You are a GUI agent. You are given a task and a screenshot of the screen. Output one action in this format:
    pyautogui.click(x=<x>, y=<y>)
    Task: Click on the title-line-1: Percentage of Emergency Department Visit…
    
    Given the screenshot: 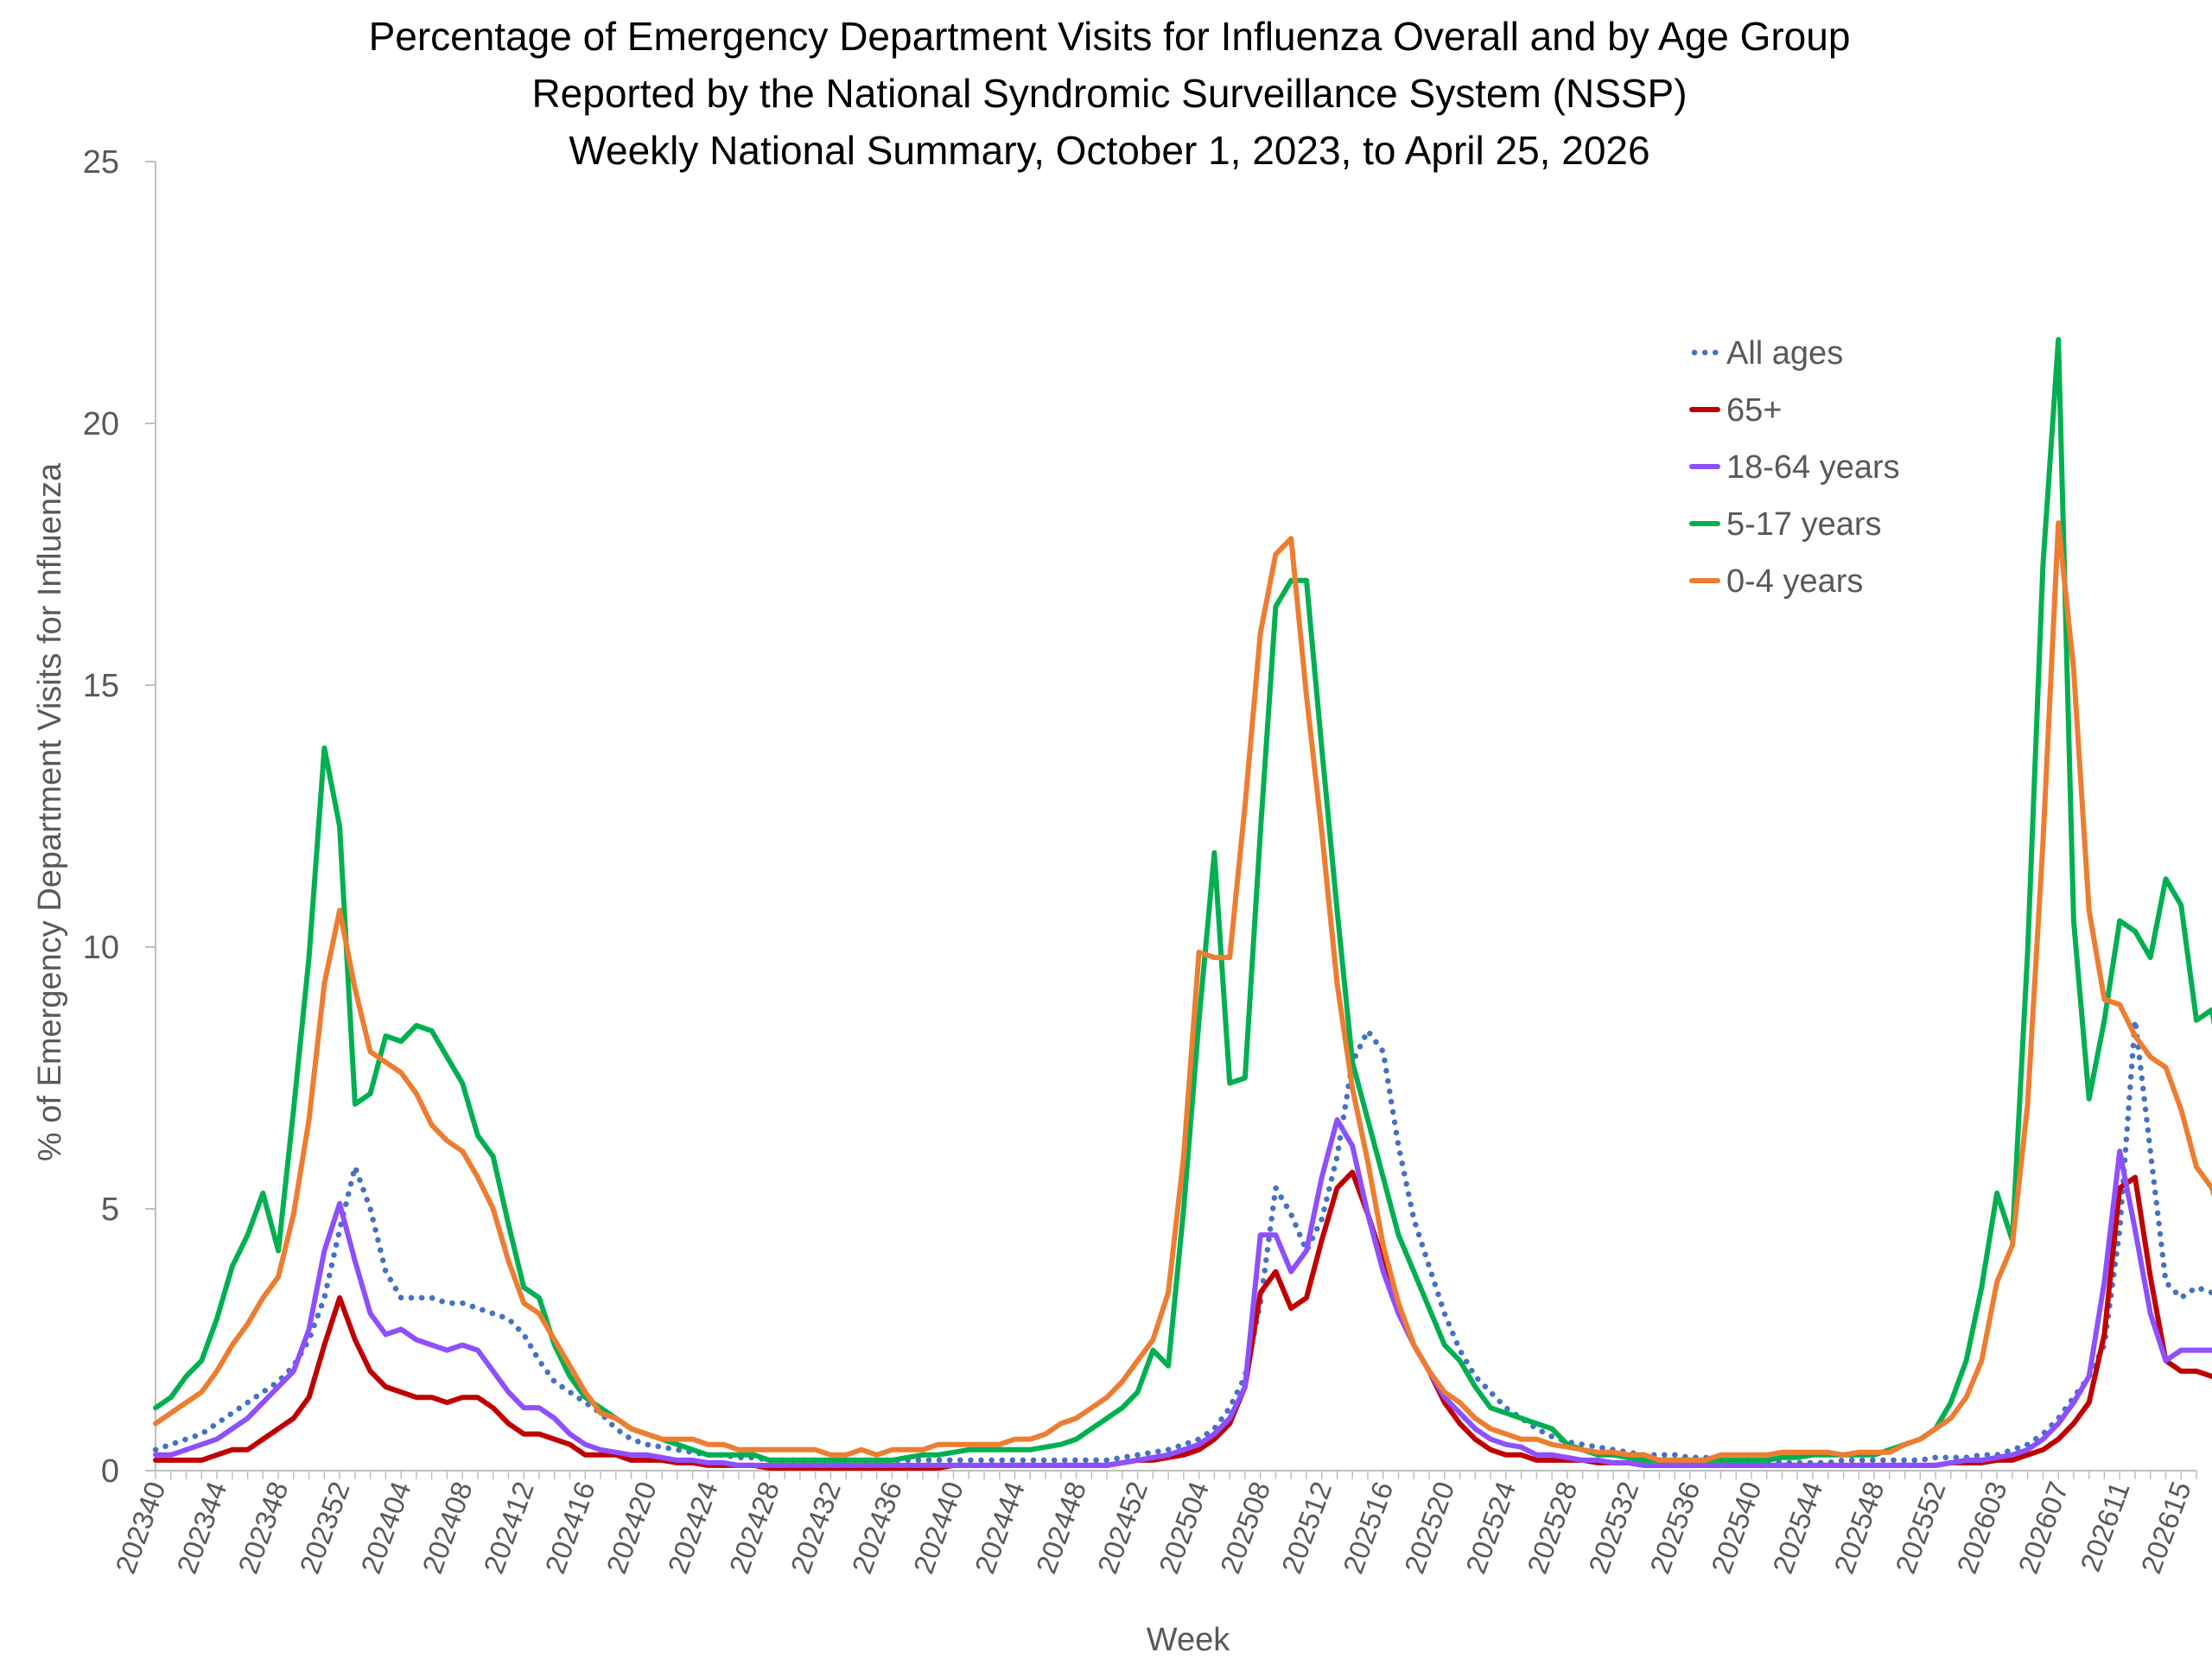 What is the action you would take?
    pyautogui.click(x=1110, y=36)
    